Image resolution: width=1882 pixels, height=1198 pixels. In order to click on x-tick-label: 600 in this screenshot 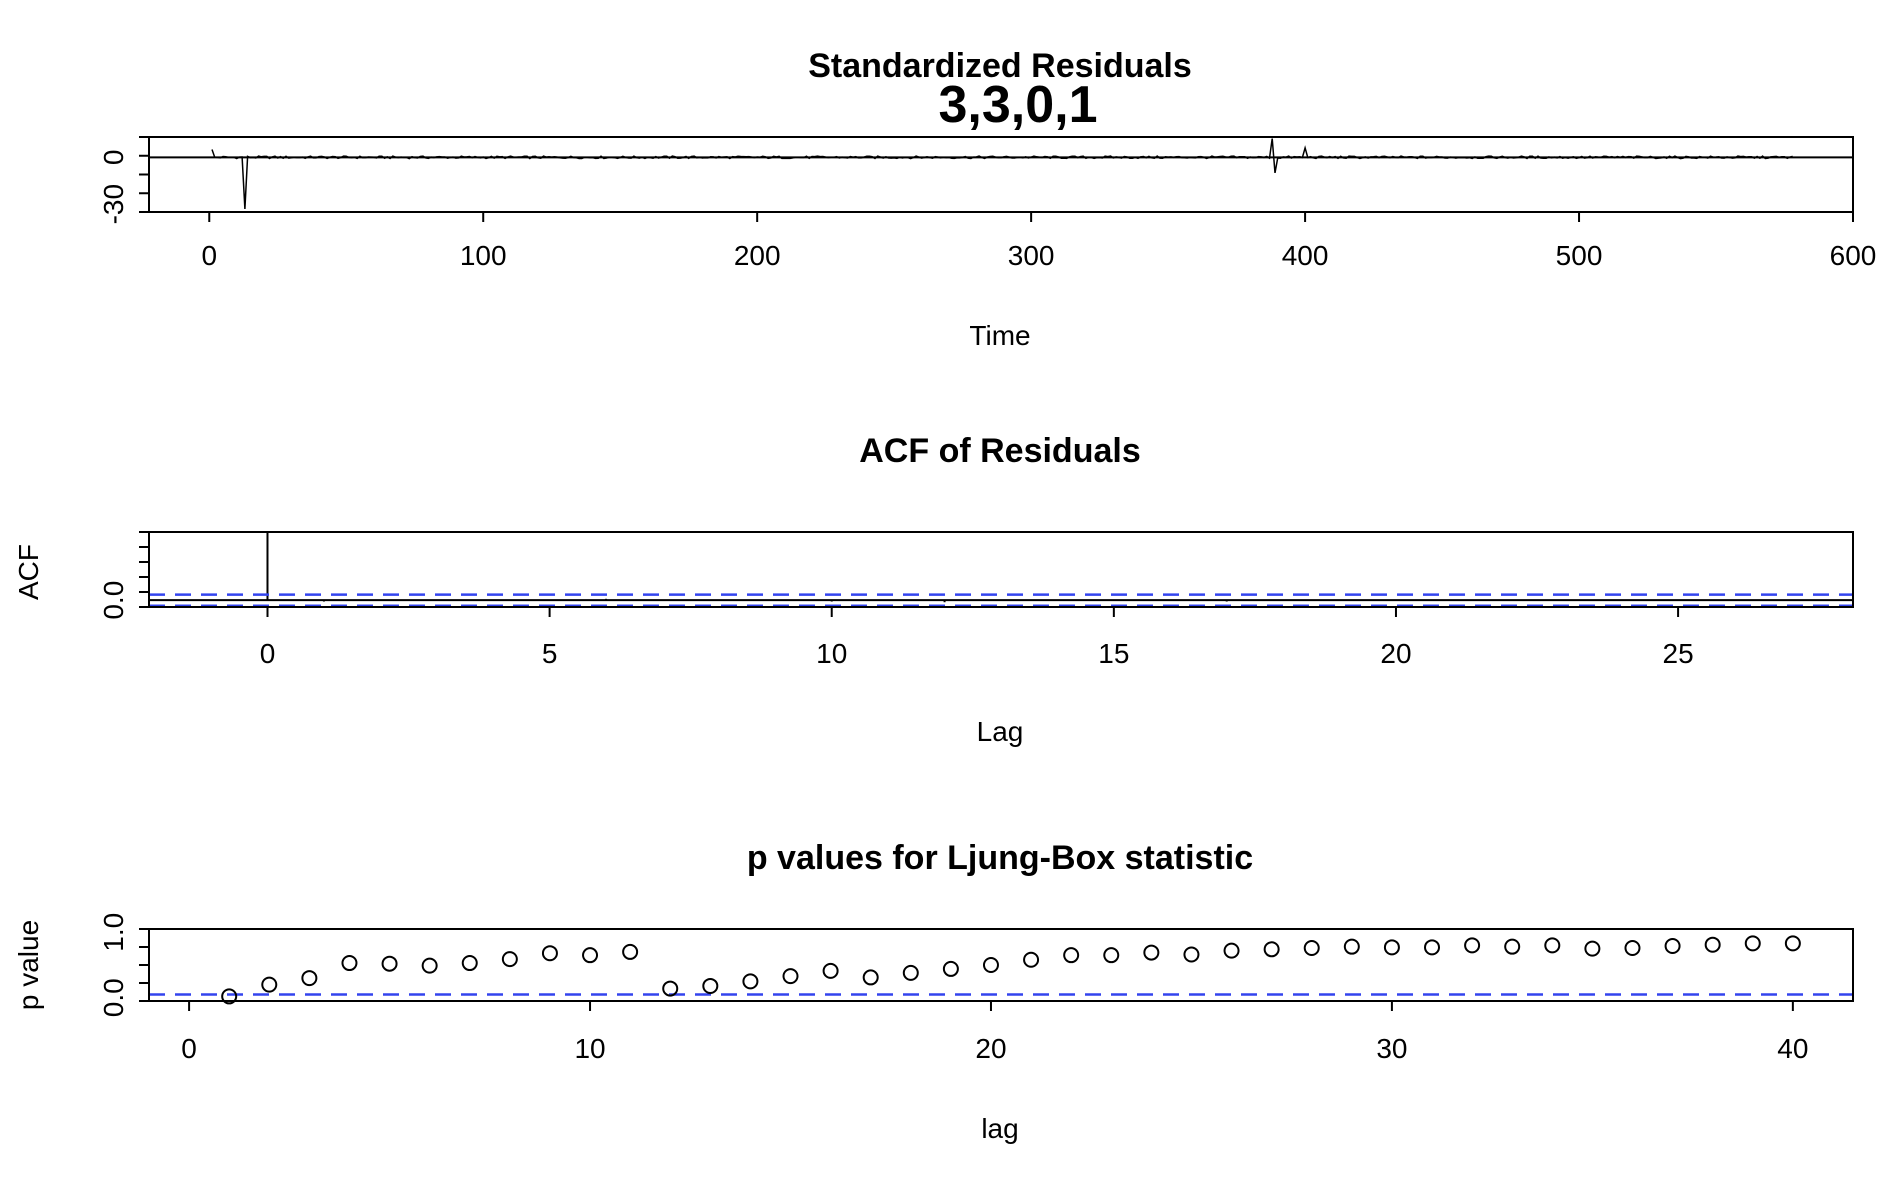, I will do `click(1853, 255)`.